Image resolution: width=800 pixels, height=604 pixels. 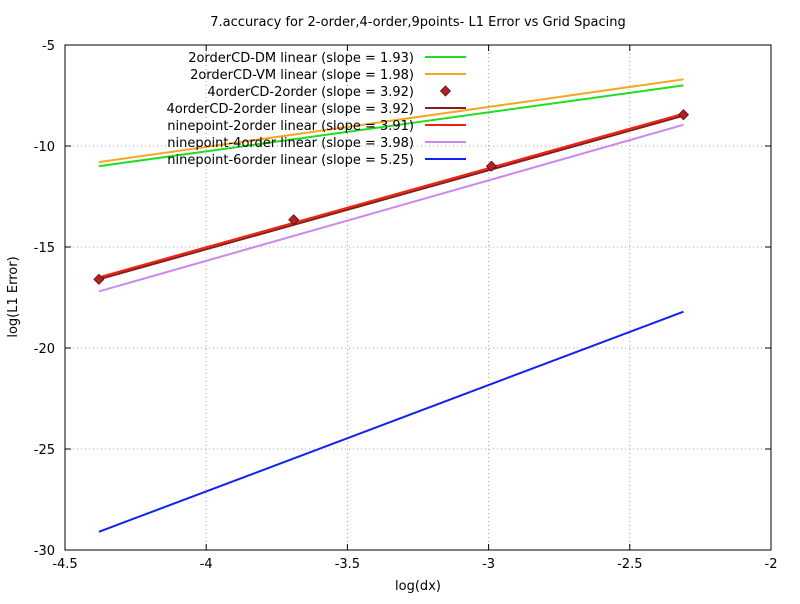 I want to click on x-axis-label: log(dx), so click(x=418, y=586).